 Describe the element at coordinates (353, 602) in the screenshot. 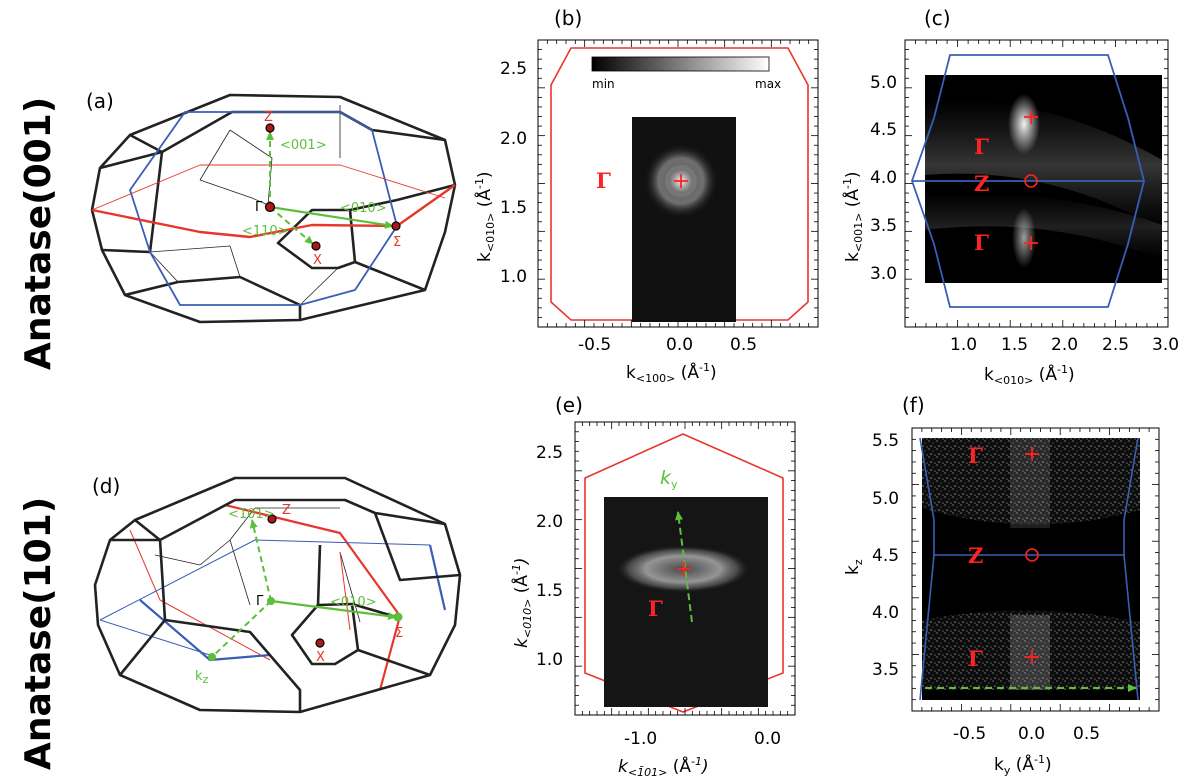

I see `bz-d-label-010: <010>` at that location.